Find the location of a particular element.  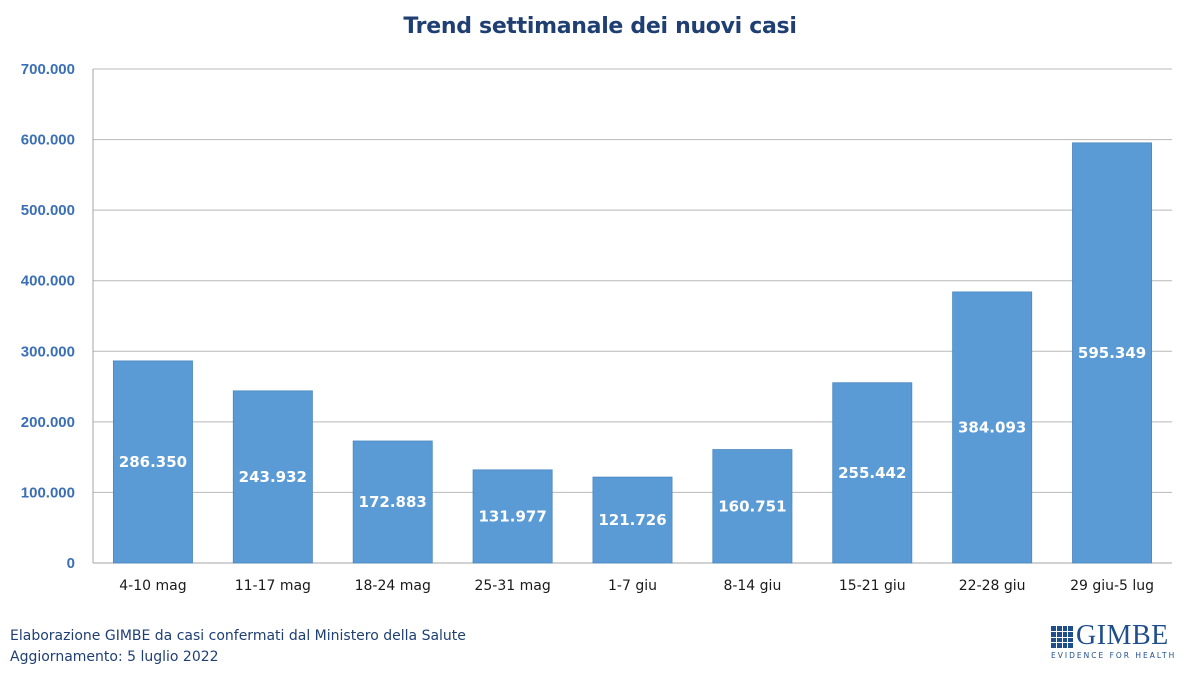

data-label: 286.350 is located at coordinates (153, 462).